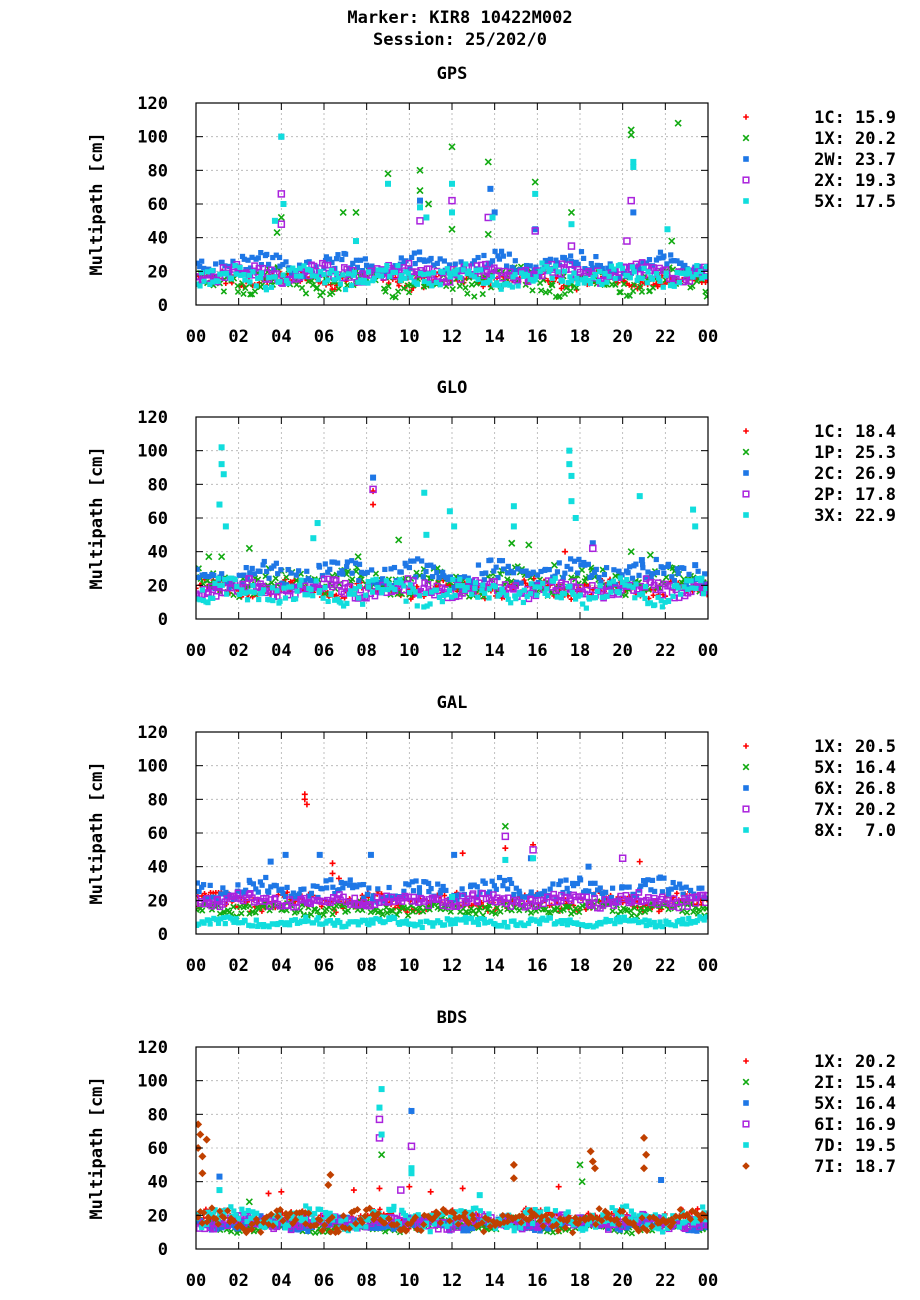 The width and height of the screenshot is (920, 1300). I want to click on legend-marker, so click(746, 431).